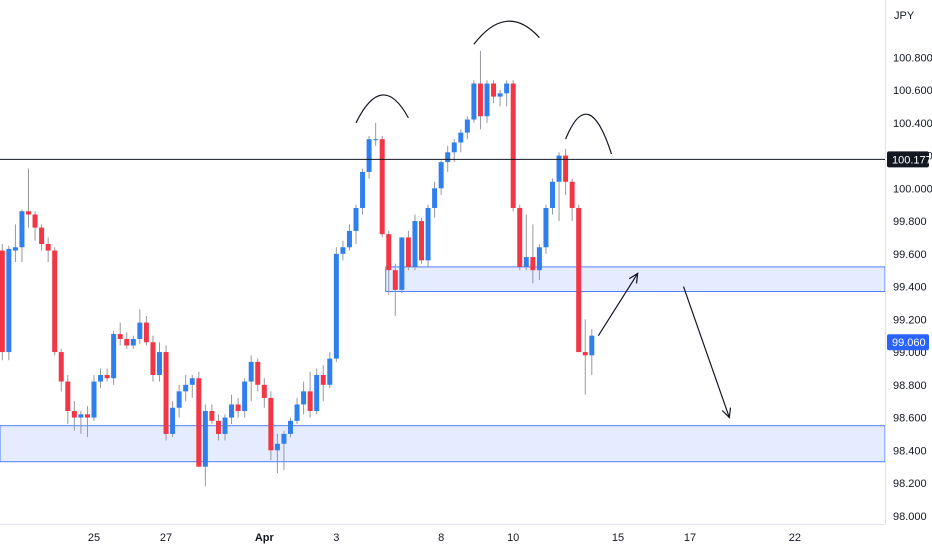 This screenshot has width=932, height=550. What do you see at coordinates (336, 538) in the screenshot?
I see `x-tick-label: 3` at bounding box center [336, 538].